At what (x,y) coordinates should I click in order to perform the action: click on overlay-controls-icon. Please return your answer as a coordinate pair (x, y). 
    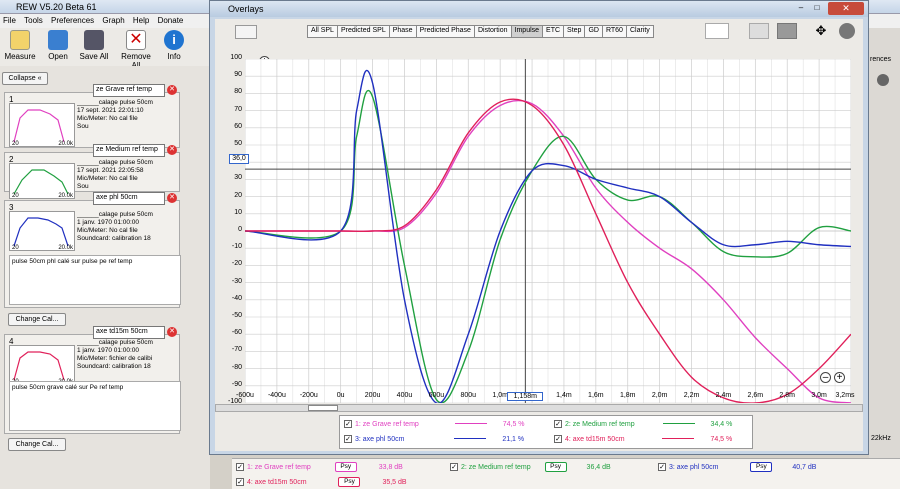
    Looking at the image, I should click on (717, 31).